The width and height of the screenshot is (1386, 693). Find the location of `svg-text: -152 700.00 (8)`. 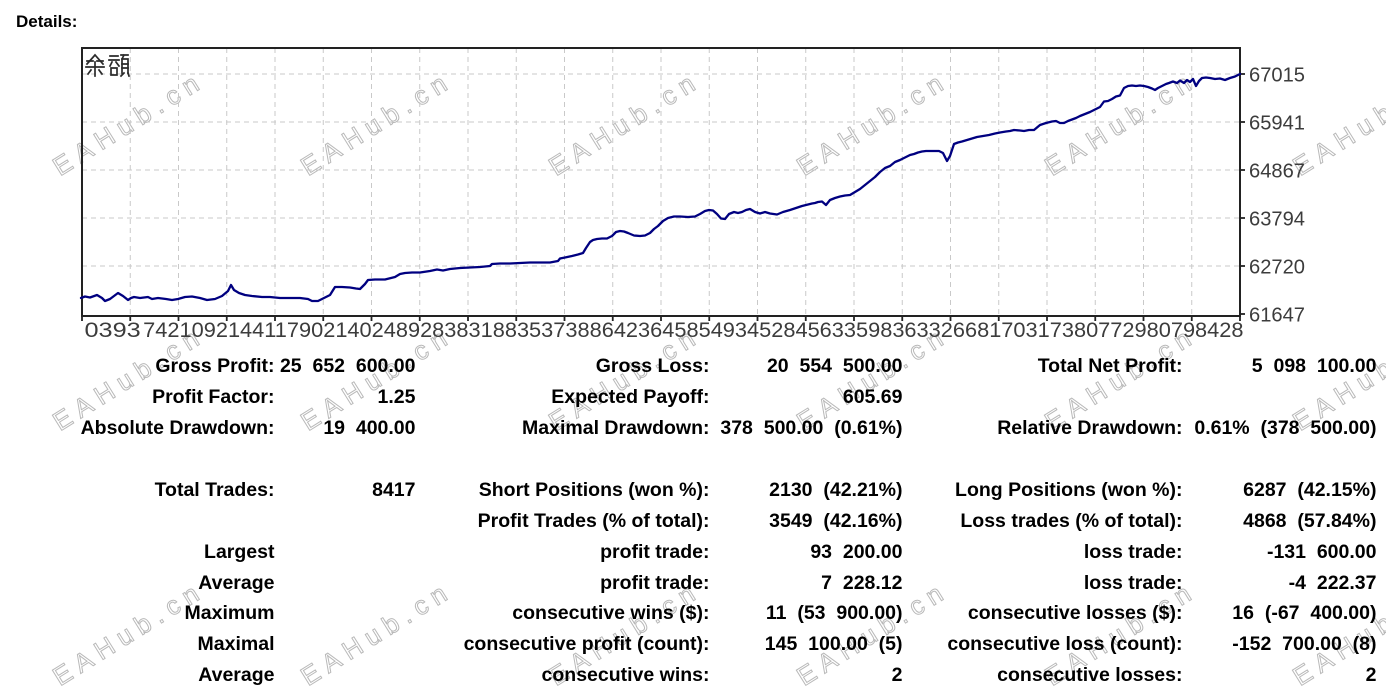

svg-text: -152 700.00 (8) is located at coordinates (1304, 644).